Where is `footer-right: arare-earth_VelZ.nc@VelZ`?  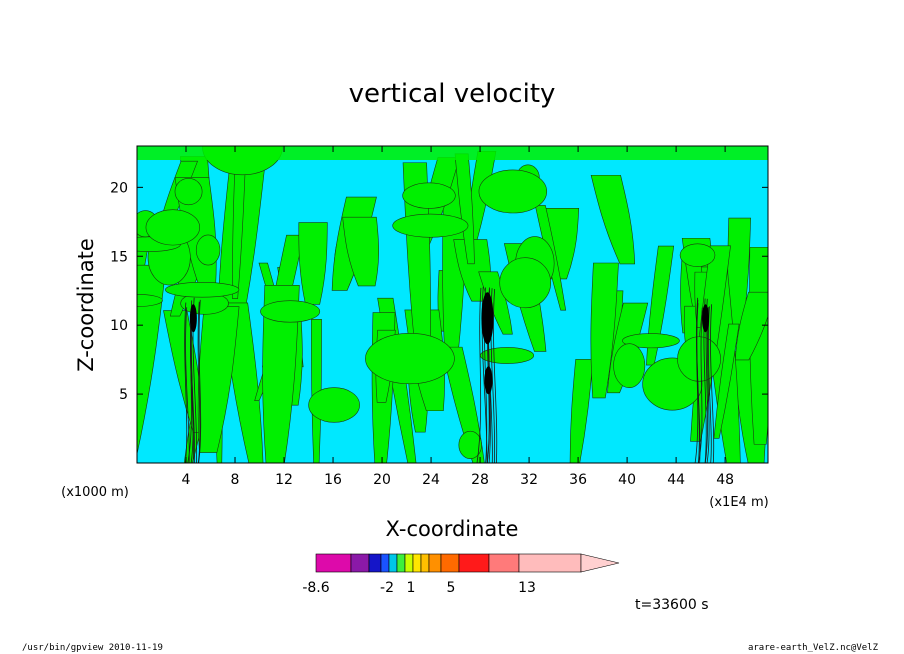 footer-right: arare-earth_VelZ.nc@VelZ is located at coordinates (812, 648).